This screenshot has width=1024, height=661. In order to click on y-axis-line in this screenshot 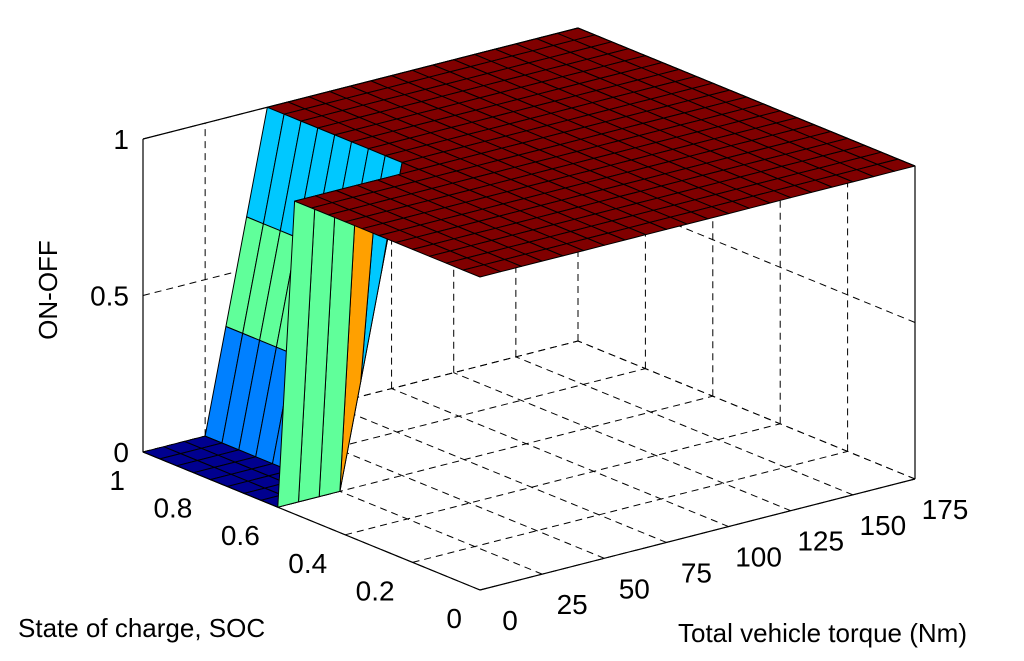, I will do `click(311, 521)`.